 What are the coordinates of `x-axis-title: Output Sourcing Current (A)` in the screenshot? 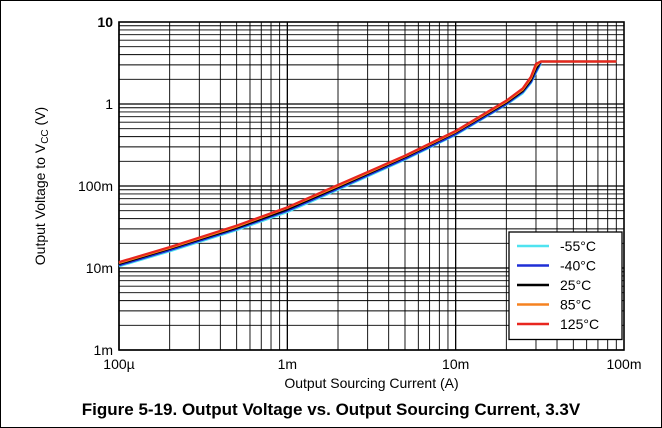 It's located at (371, 383).